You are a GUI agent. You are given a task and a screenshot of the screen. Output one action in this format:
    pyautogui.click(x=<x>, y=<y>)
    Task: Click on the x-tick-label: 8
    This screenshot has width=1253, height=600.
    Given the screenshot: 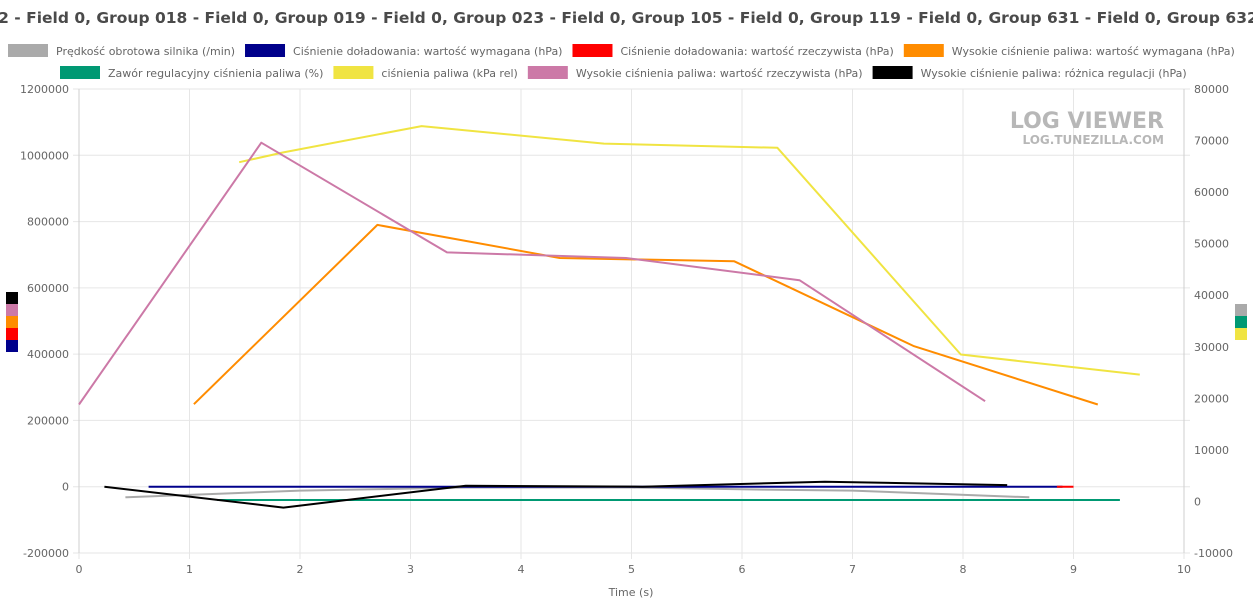 What is the action you would take?
    pyautogui.click(x=963, y=569)
    